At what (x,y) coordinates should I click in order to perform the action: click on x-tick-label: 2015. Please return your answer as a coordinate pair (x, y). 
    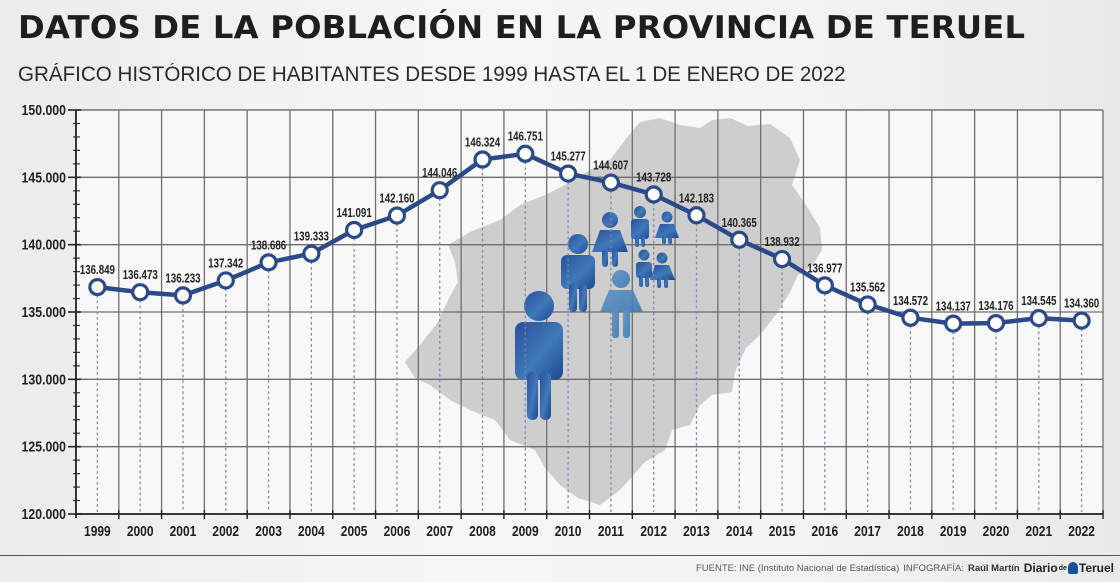
    Looking at the image, I should click on (782, 531).